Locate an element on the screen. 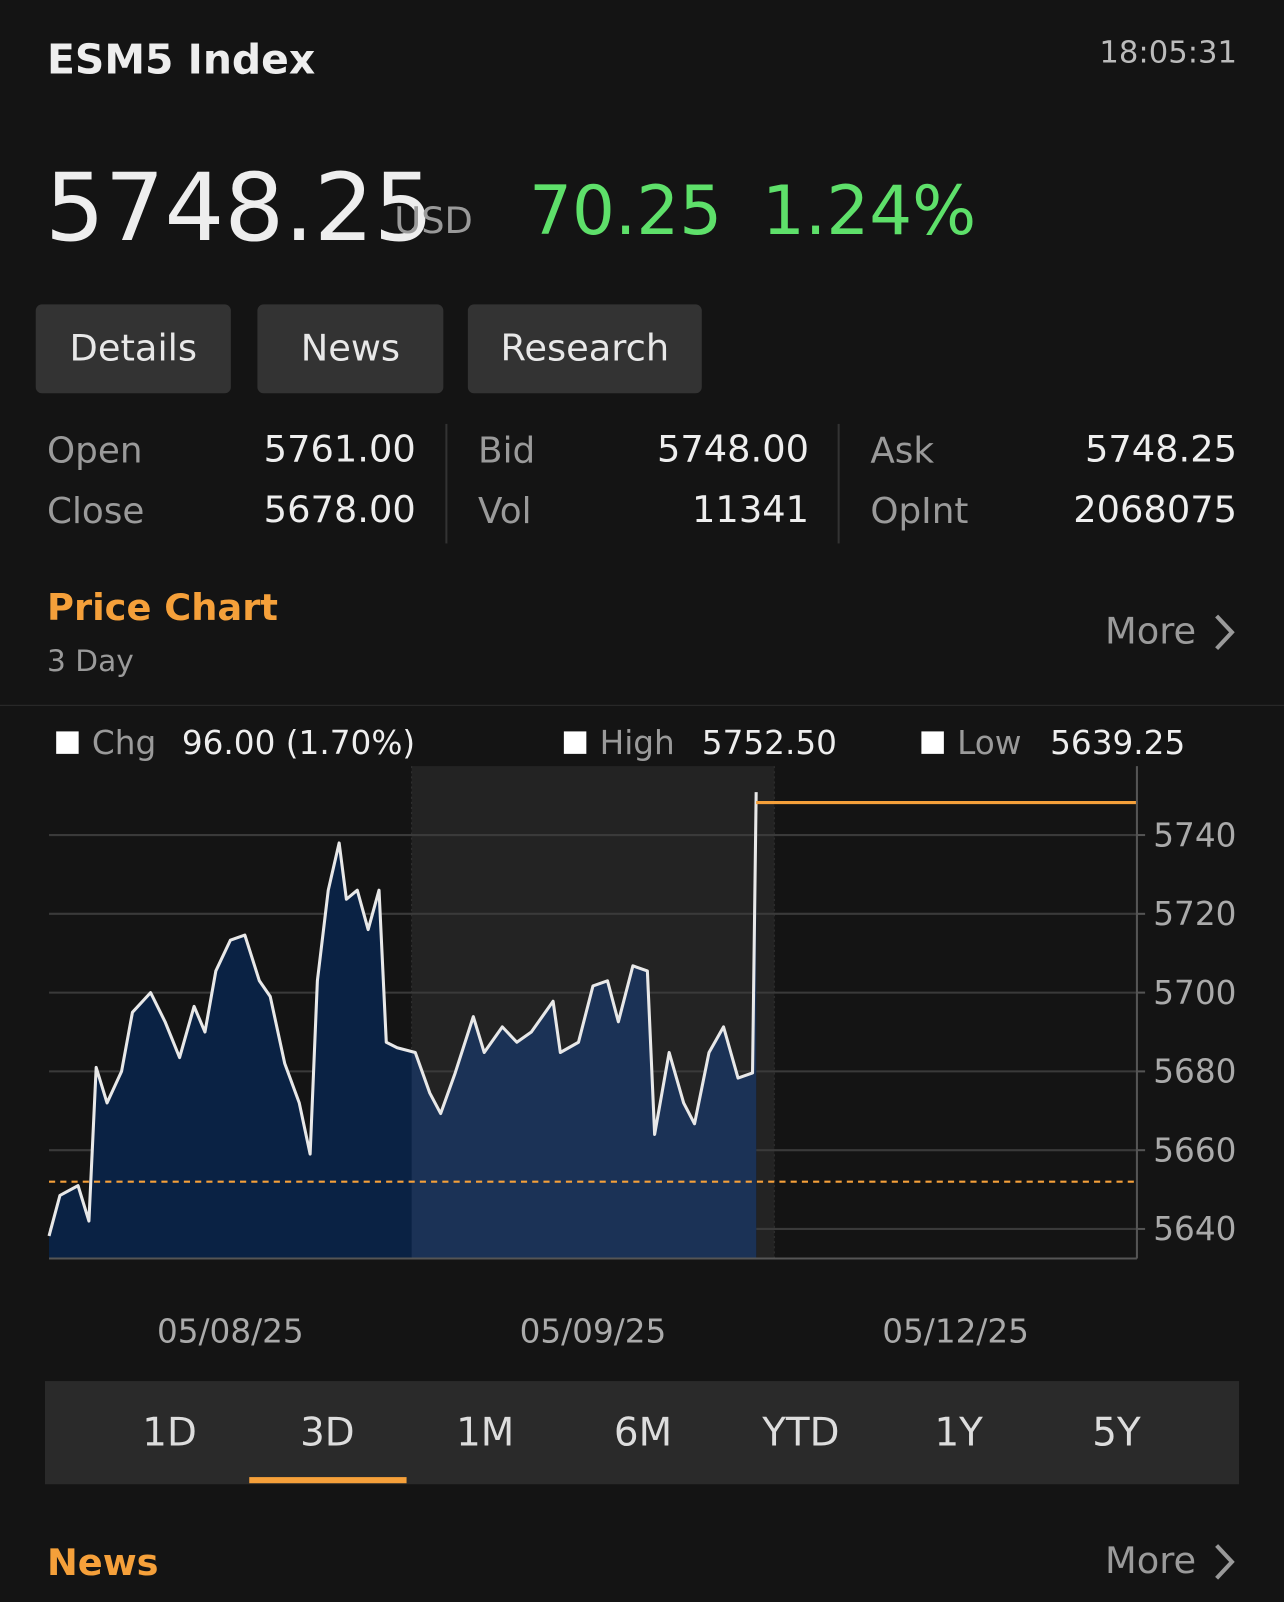  stat-value: 5678.00 is located at coordinates (339, 510).